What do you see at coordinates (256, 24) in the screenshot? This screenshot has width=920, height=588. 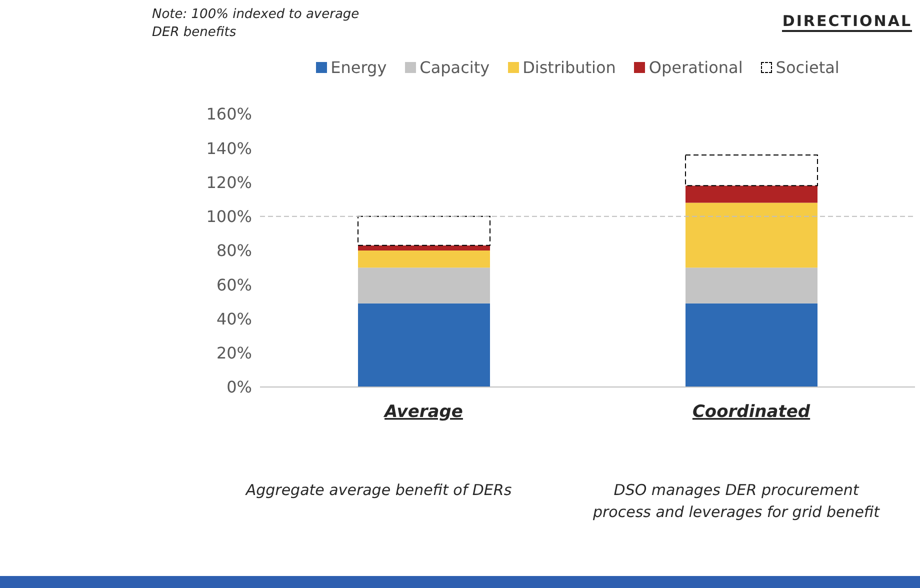 I see `text: Note: 100% indexed to average DER benefits` at bounding box center [256, 24].